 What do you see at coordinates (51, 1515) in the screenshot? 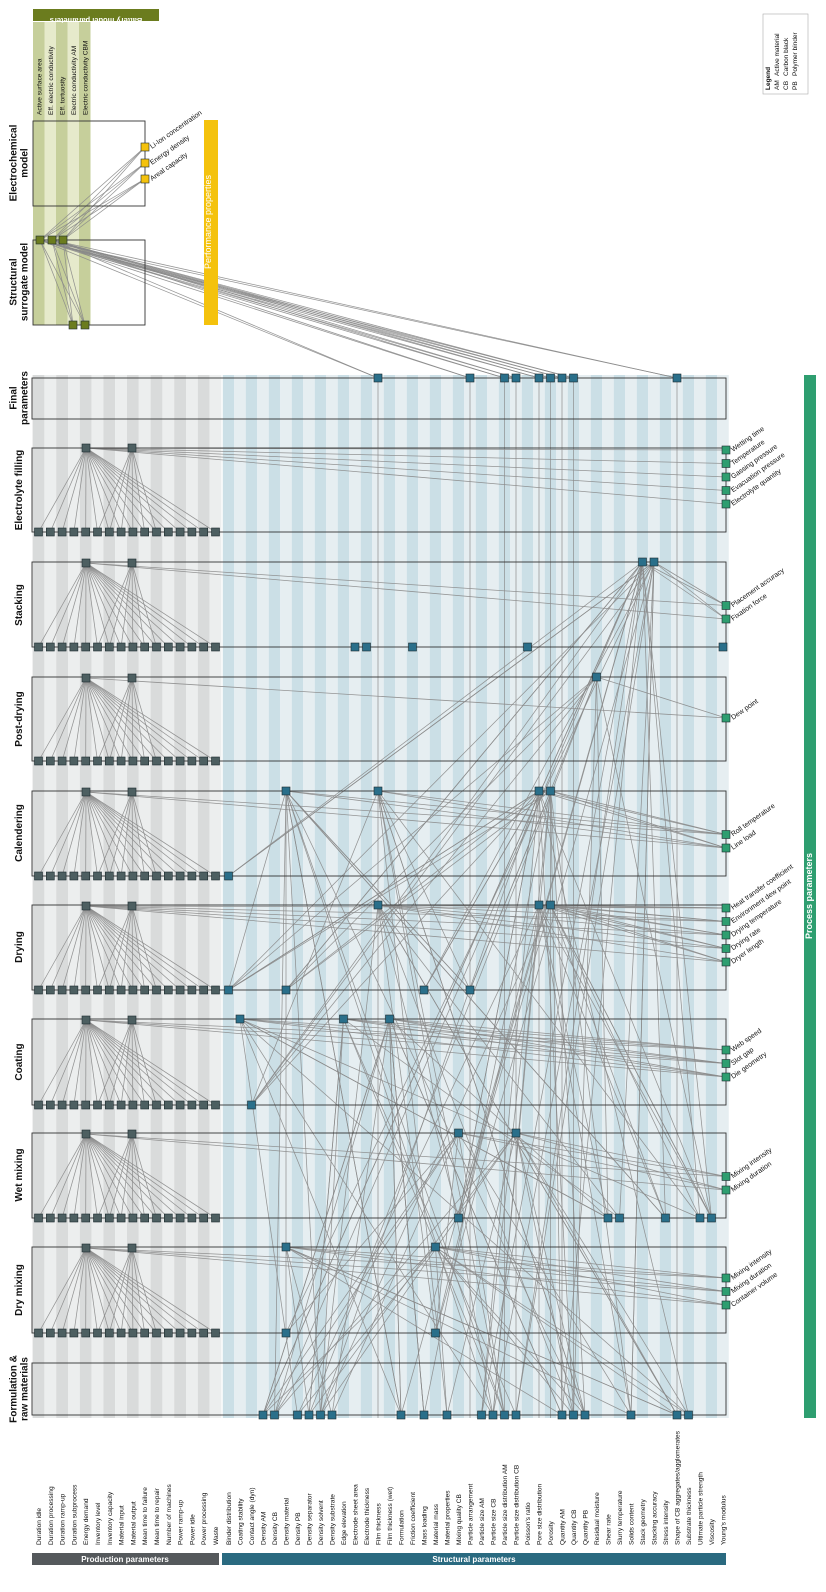
I see `production-parameter-label: Duration processing` at bounding box center [51, 1515].